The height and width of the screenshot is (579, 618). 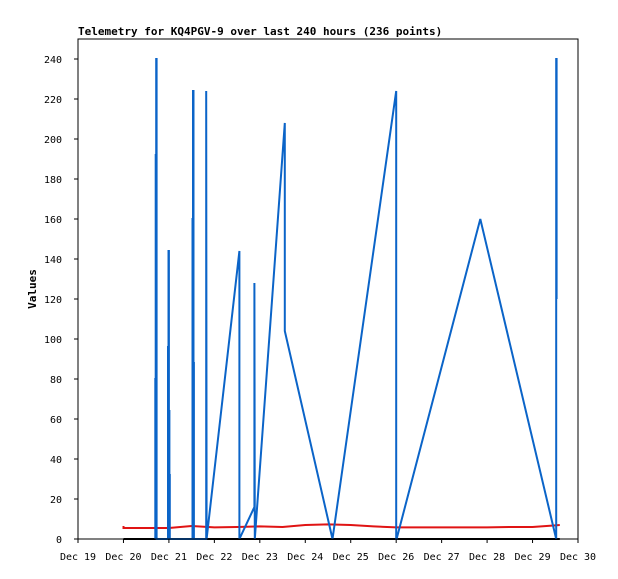 What do you see at coordinates (56, 420) in the screenshot?
I see `y-tick-label: 60` at bounding box center [56, 420].